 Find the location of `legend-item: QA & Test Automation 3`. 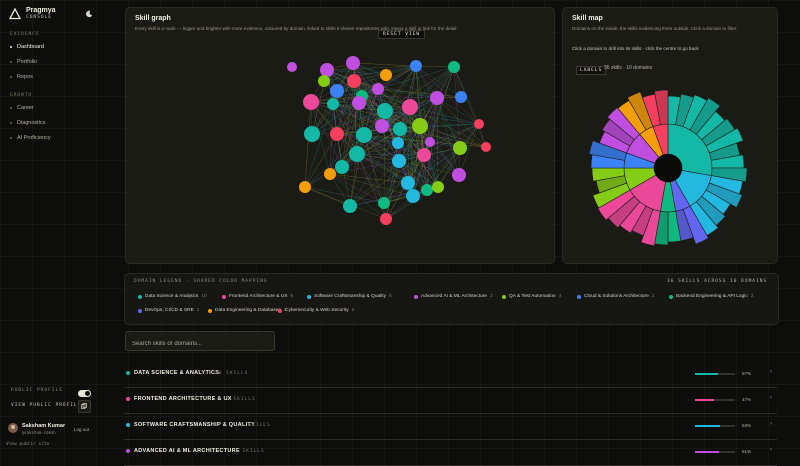

legend-item: QA & Test Automation 3 is located at coordinates (531, 296).